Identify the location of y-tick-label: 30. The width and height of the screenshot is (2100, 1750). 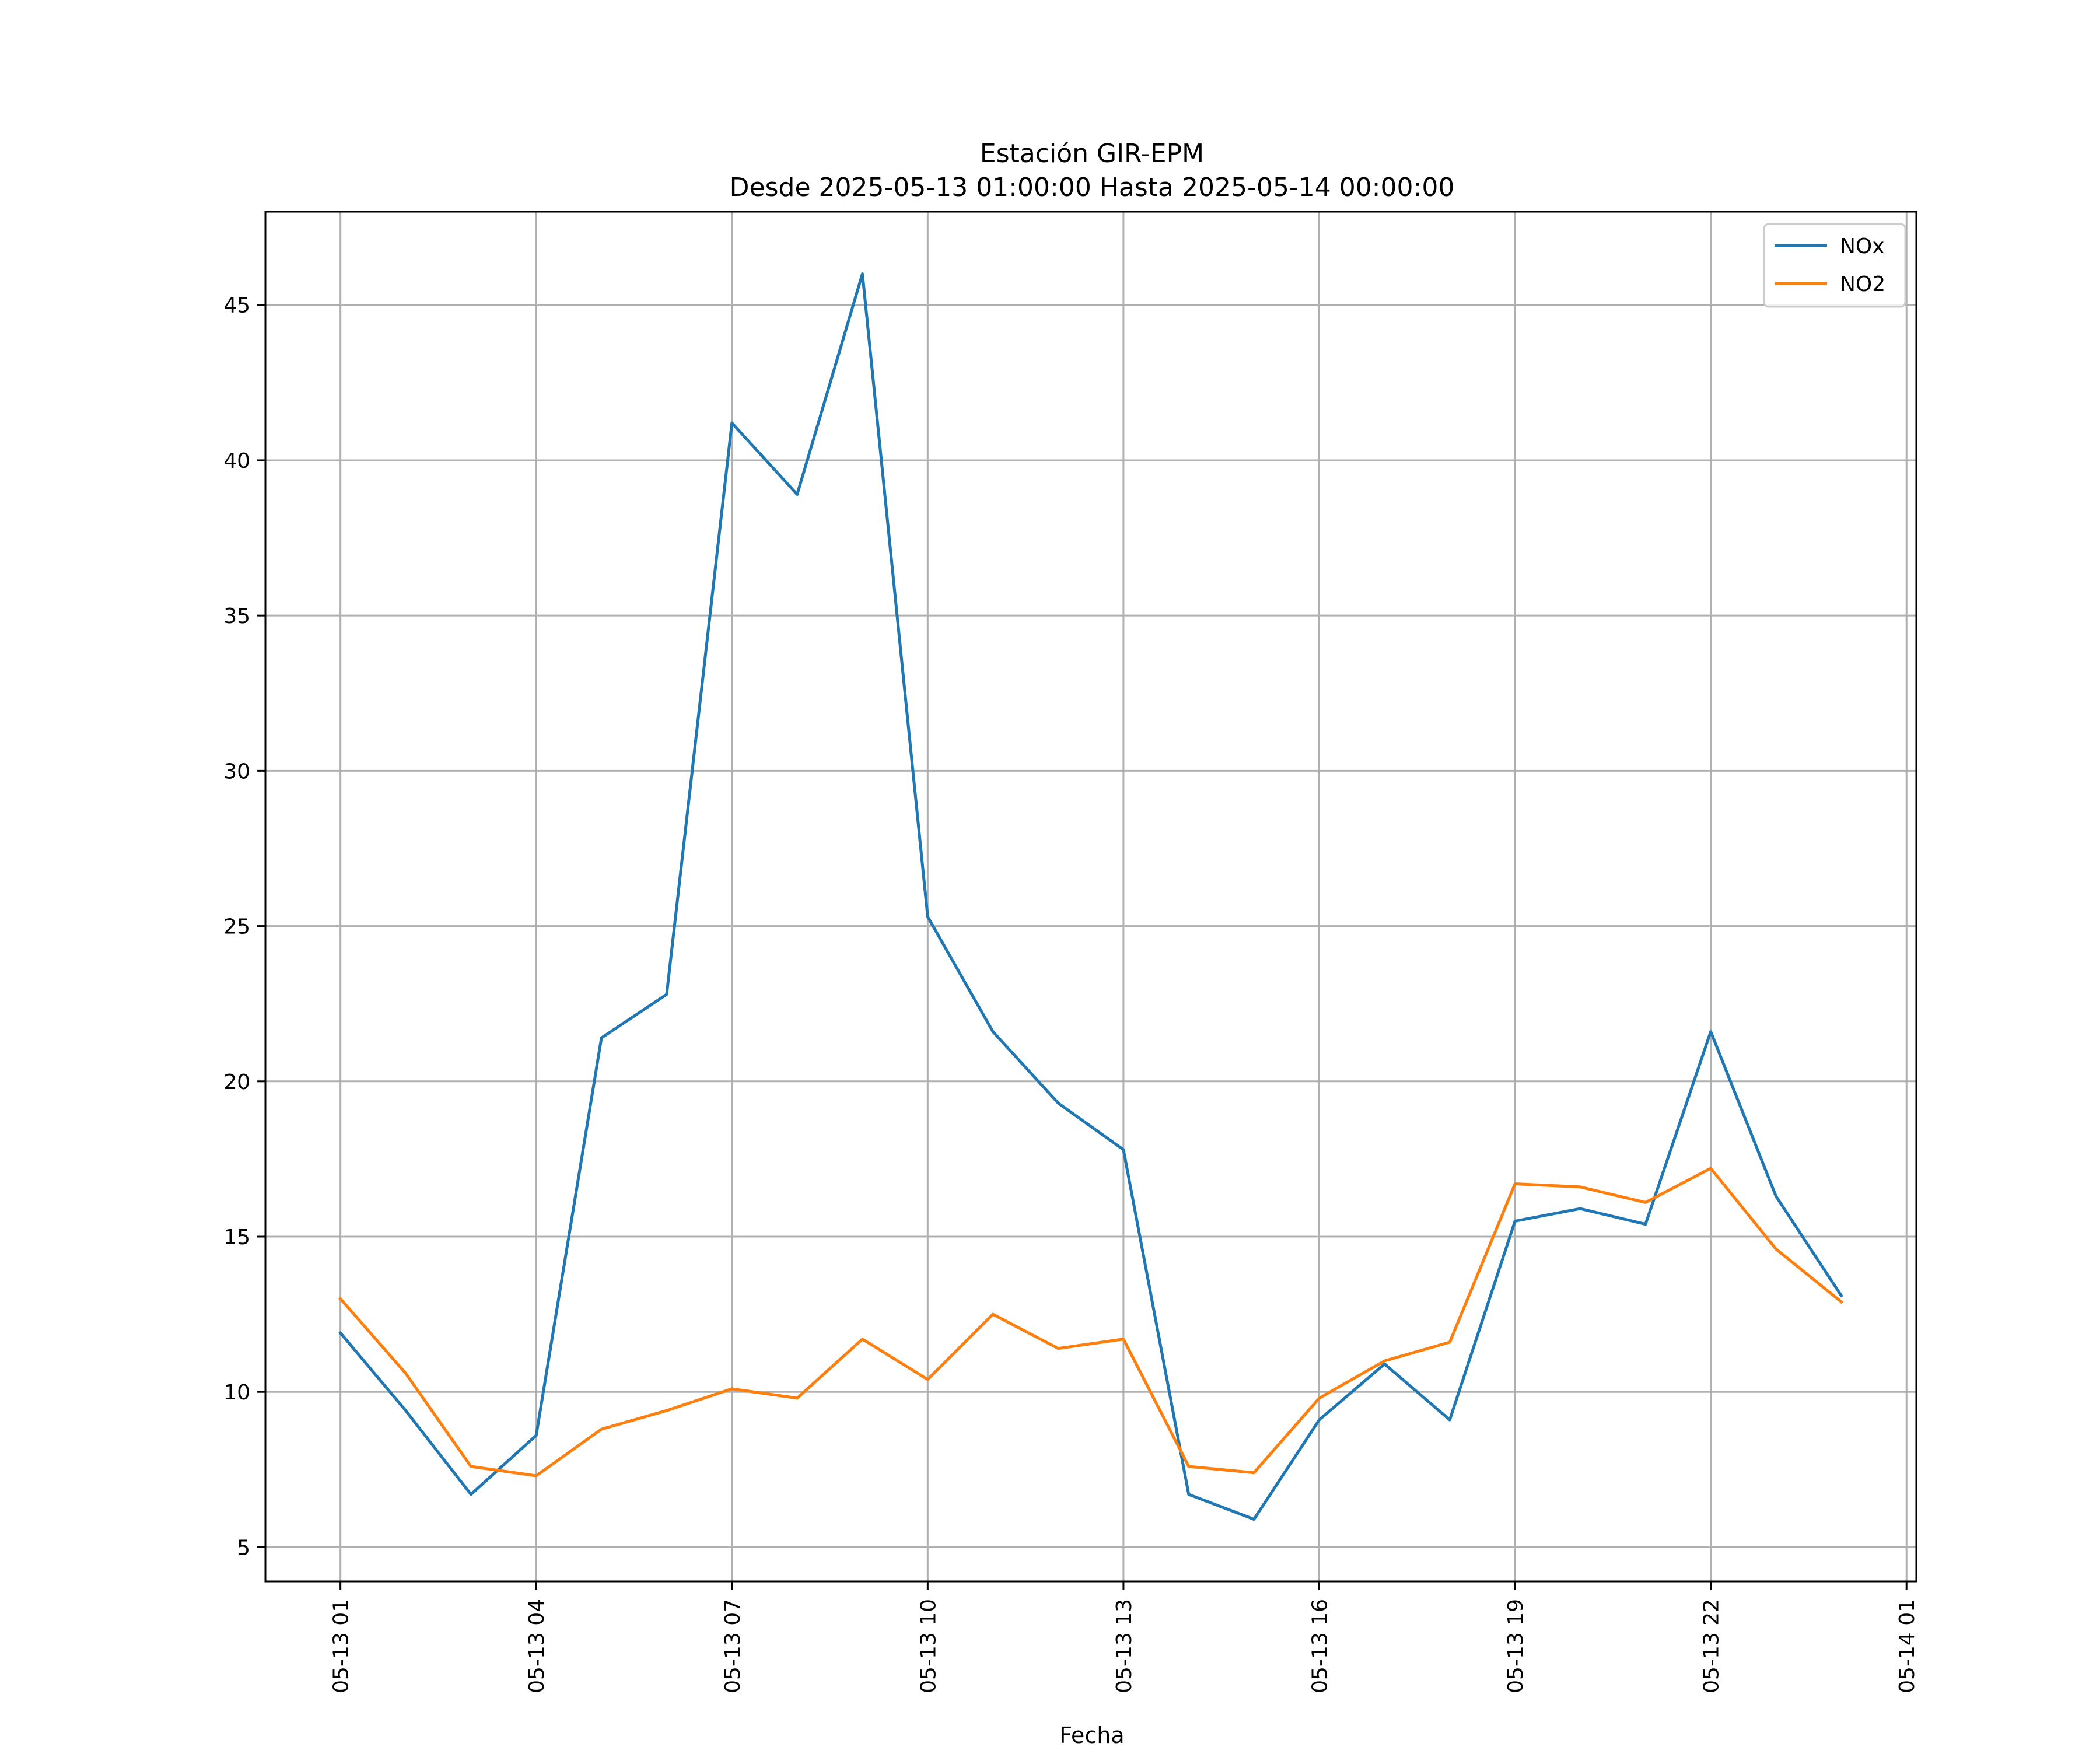
(236, 771).